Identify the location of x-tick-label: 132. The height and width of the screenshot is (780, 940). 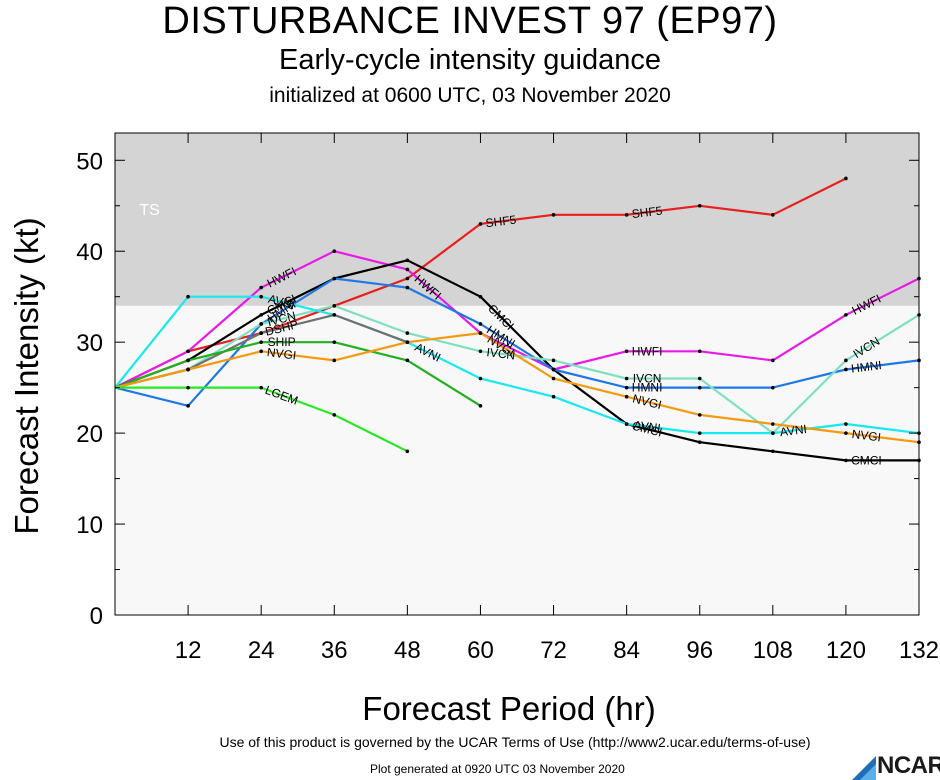
(919, 650).